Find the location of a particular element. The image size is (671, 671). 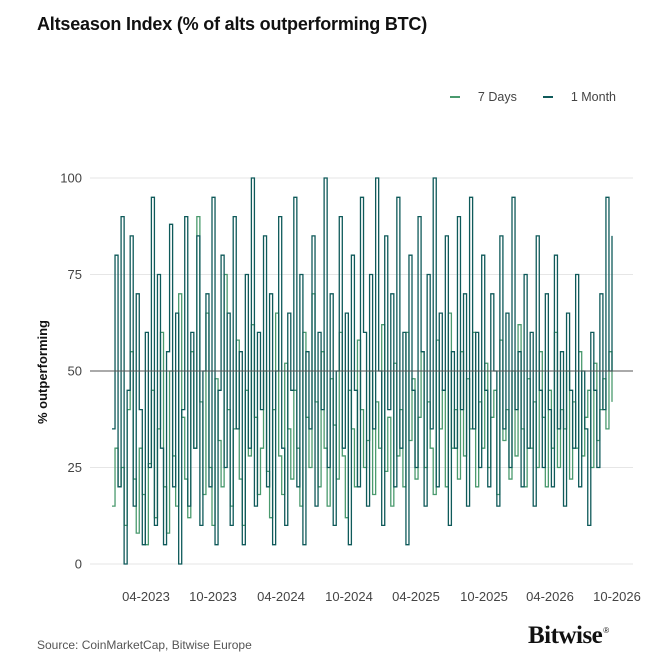

bitwise-logo: Bitwise® is located at coordinates (568, 636).